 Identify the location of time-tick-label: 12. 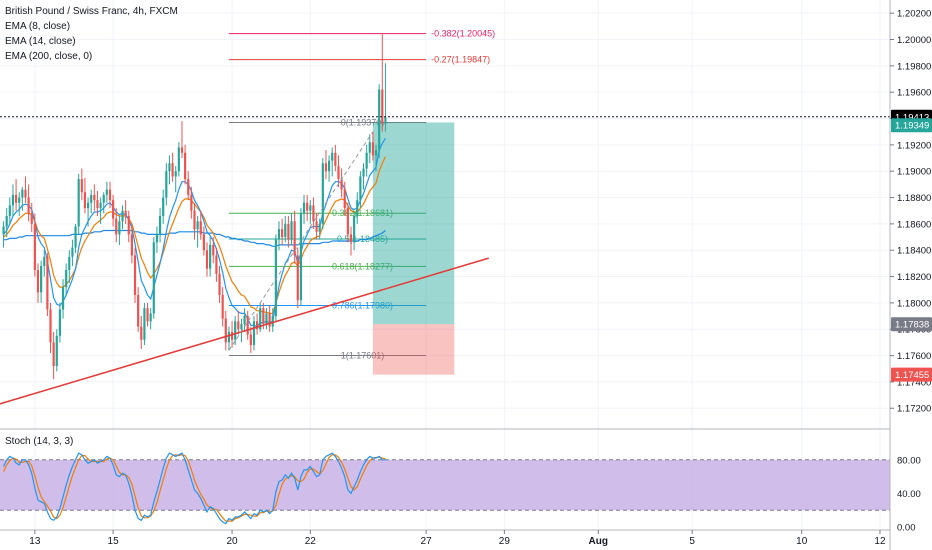
(880, 541).